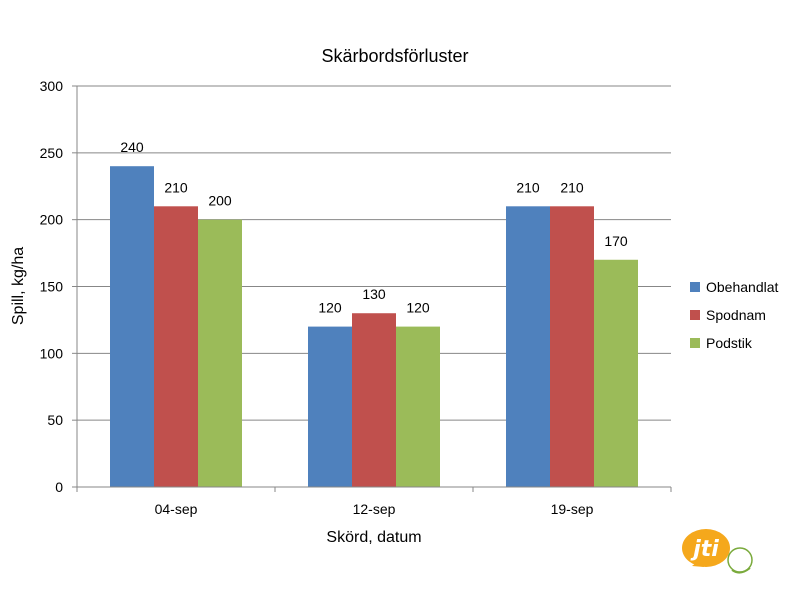  I want to click on data-label: 130, so click(374, 294).